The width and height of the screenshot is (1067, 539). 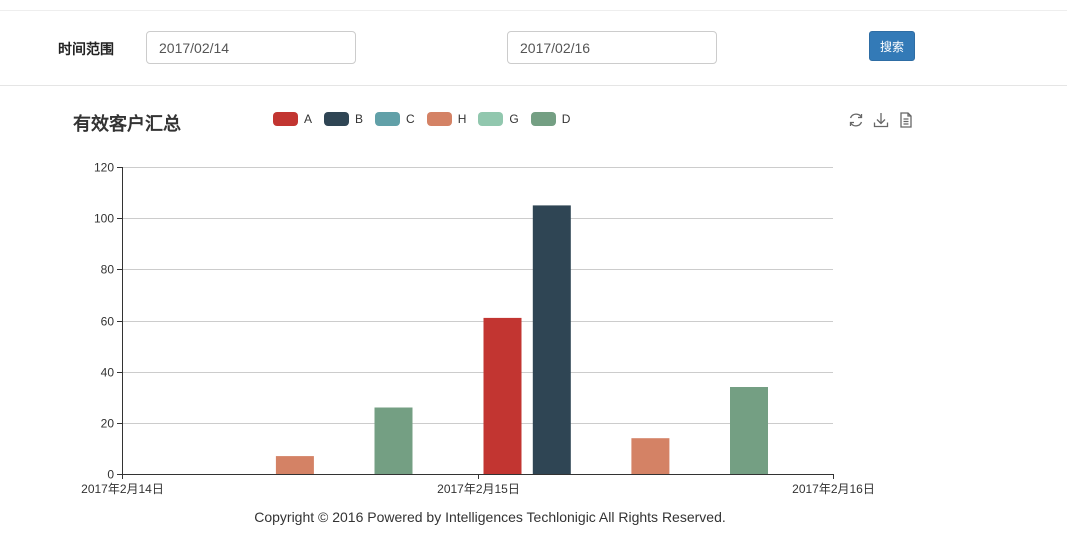 I want to click on x-tick-label: 2017年2月14日, so click(x=122, y=489).